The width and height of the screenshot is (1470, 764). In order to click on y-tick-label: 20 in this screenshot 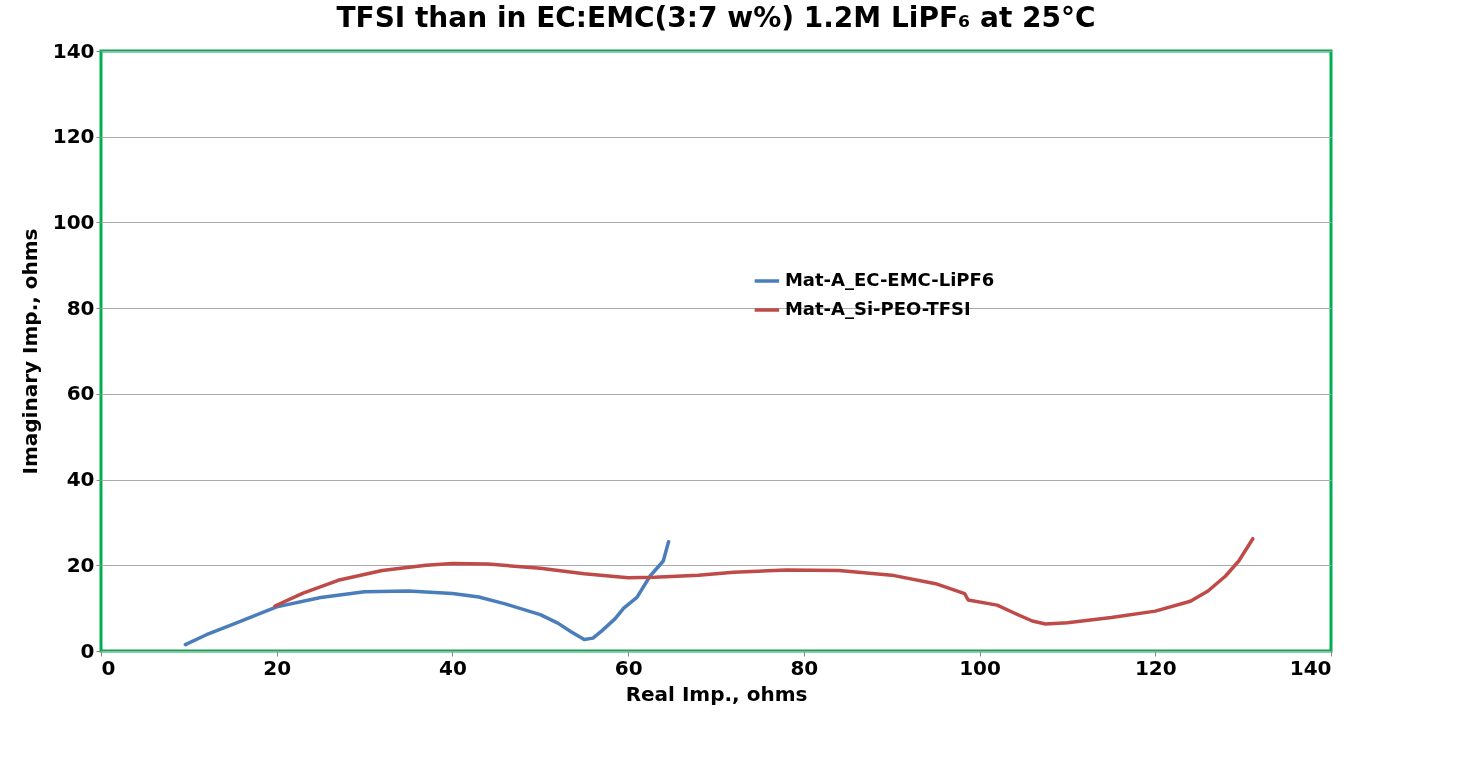, I will do `click(80, 564)`.